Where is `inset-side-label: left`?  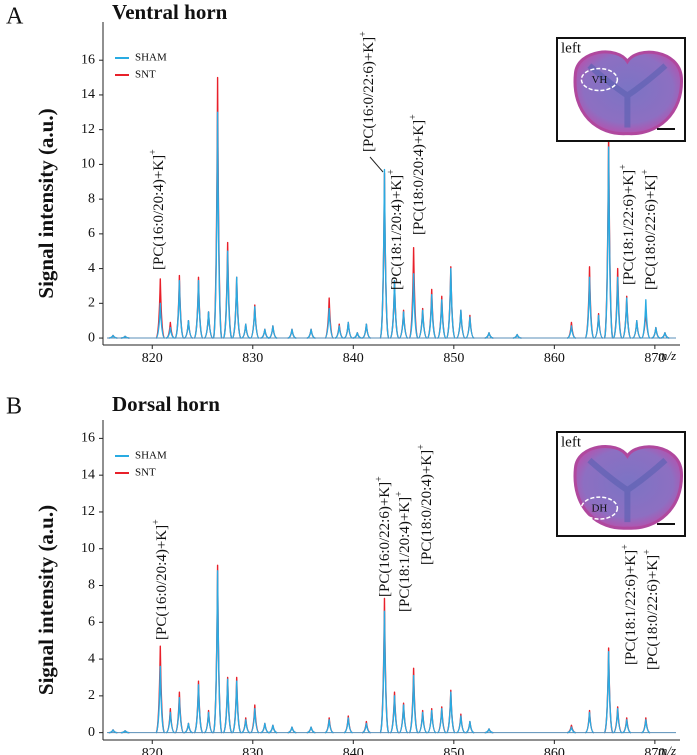 inset-side-label: left is located at coordinates (571, 442).